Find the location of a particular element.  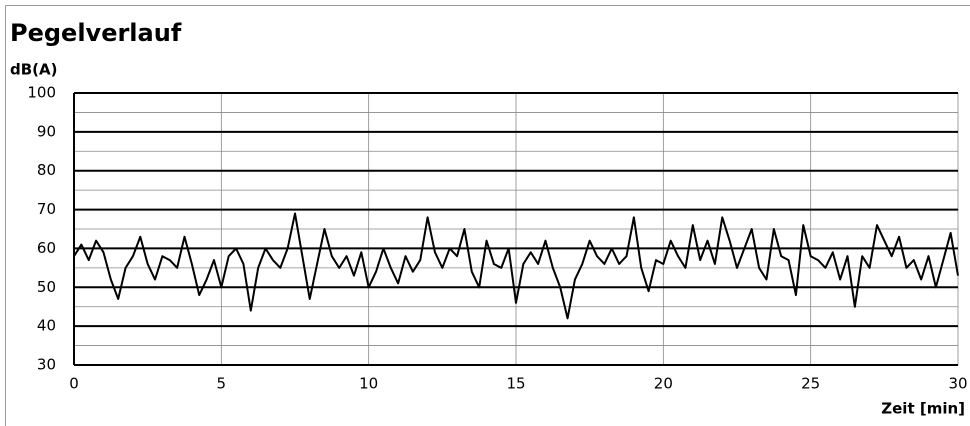

y-axis-label: dB(A) is located at coordinates (34, 70).